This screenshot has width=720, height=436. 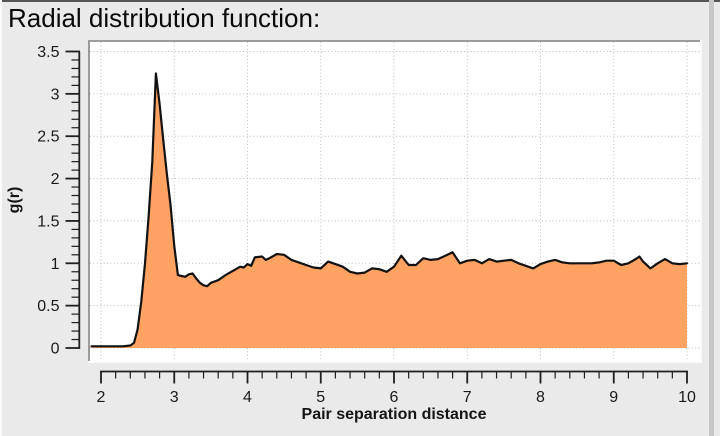 What do you see at coordinates (48, 221) in the screenshot?
I see `y-tick-label: 1.5` at bounding box center [48, 221].